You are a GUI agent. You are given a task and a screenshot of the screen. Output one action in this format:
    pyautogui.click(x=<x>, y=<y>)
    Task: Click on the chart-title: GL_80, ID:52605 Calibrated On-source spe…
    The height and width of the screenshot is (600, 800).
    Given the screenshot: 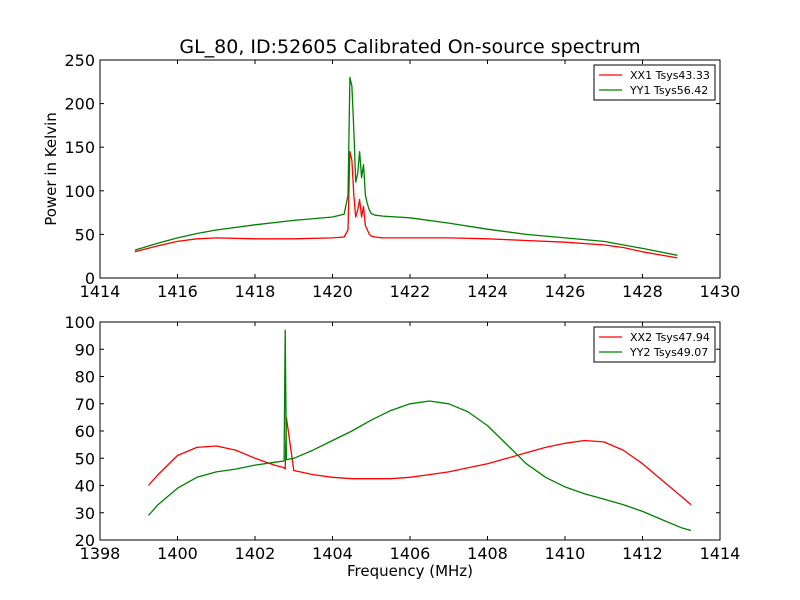 What is the action you would take?
    pyautogui.click(x=409, y=47)
    